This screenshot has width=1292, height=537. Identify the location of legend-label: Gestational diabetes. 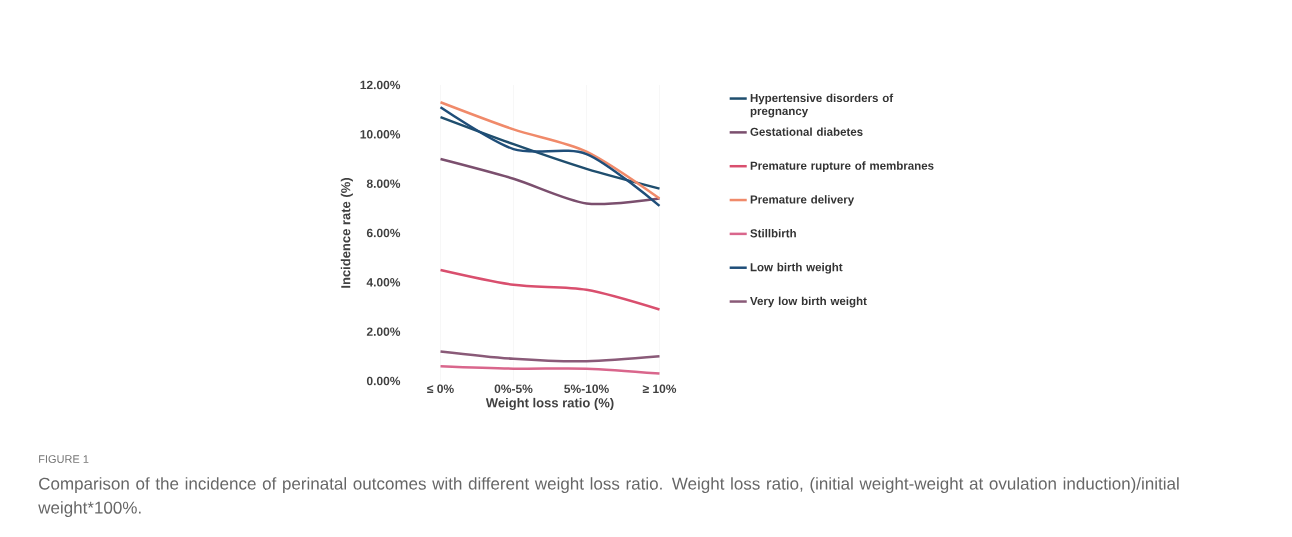
(806, 131).